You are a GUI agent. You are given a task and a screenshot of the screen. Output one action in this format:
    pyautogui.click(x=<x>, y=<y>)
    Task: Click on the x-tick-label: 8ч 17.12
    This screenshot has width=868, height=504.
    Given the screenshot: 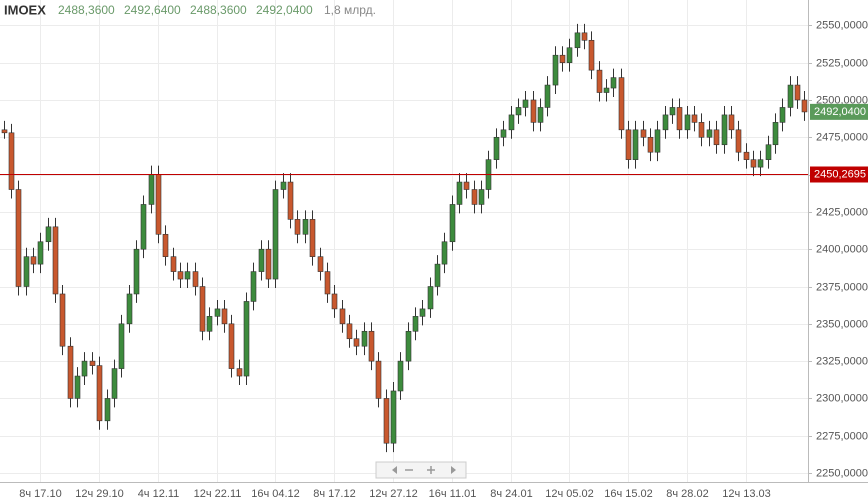 What is the action you would take?
    pyautogui.click(x=334, y=494)
    